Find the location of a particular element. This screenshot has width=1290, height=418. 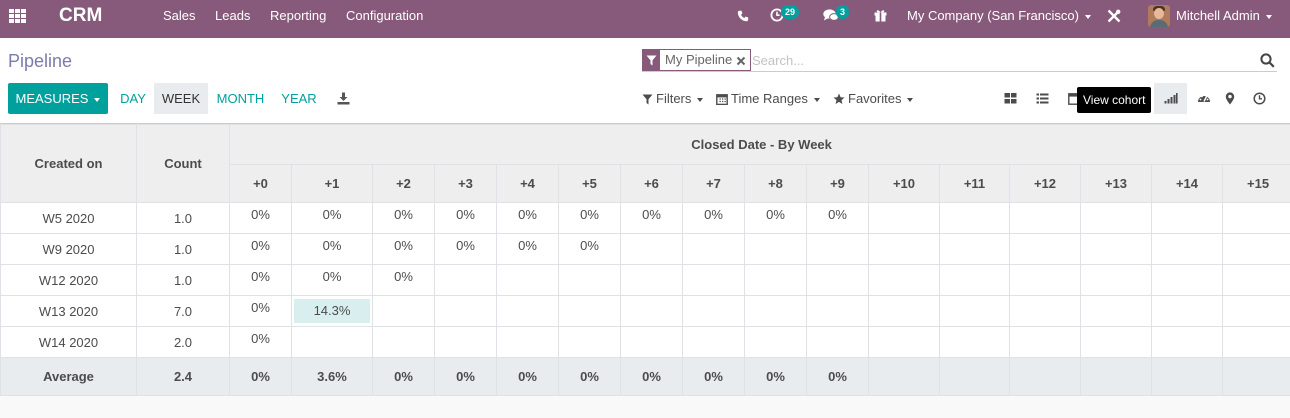

interval-header: +1 is located at coordinates (332, 183).